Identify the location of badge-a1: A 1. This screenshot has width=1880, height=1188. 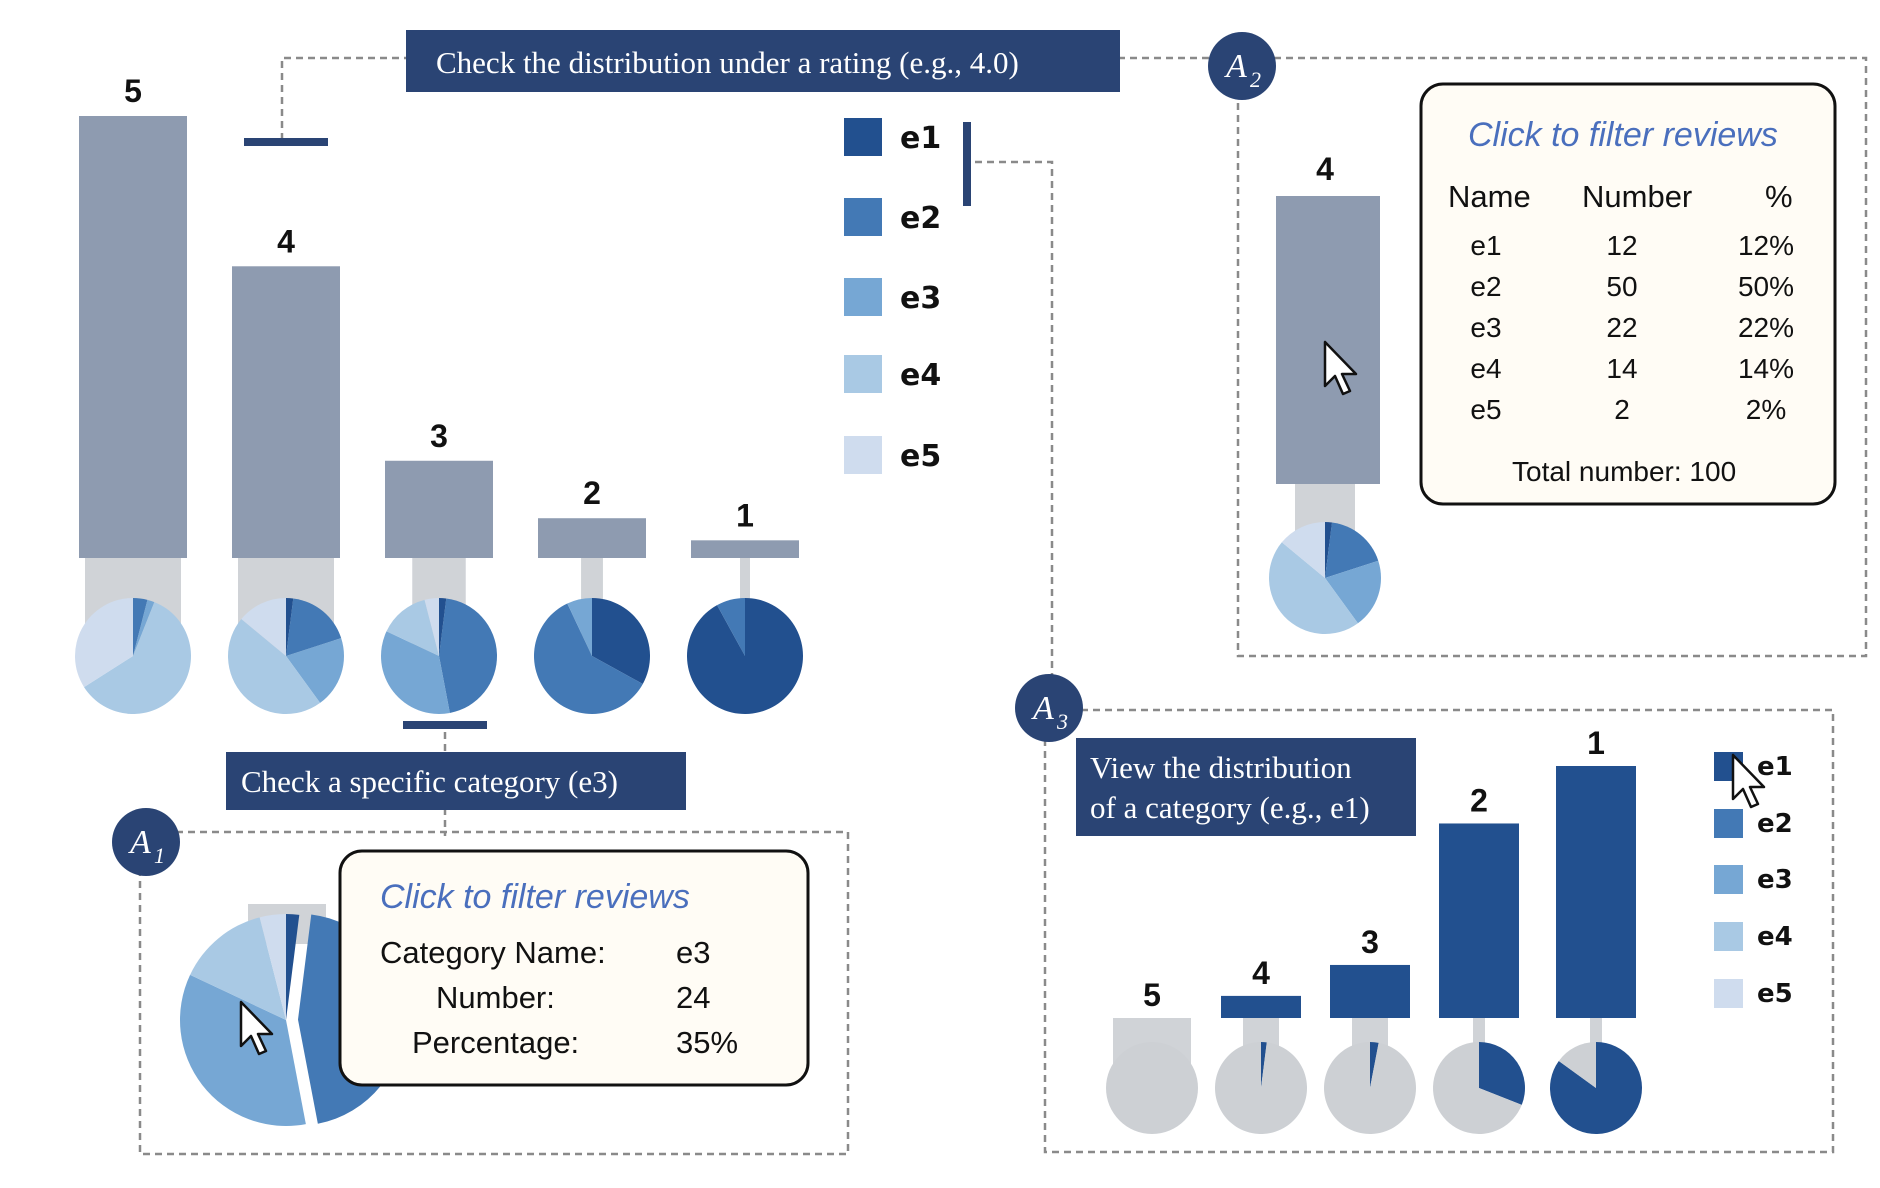
(146, 842).